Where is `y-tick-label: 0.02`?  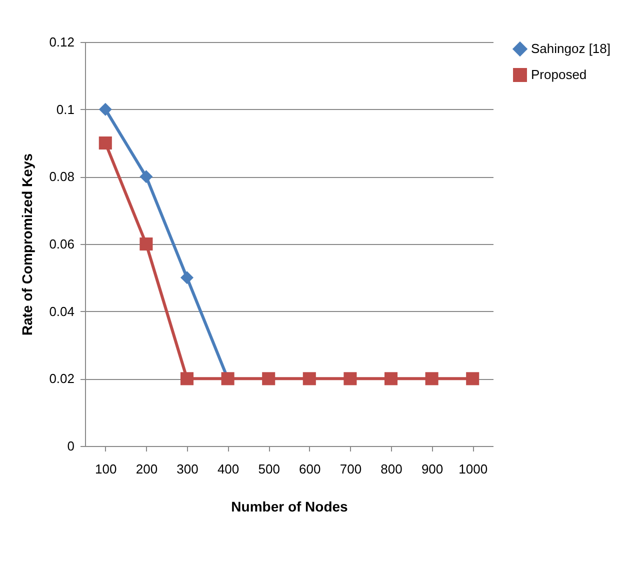 y-tick-label: 0.02 is located at coordinates (61, 378).